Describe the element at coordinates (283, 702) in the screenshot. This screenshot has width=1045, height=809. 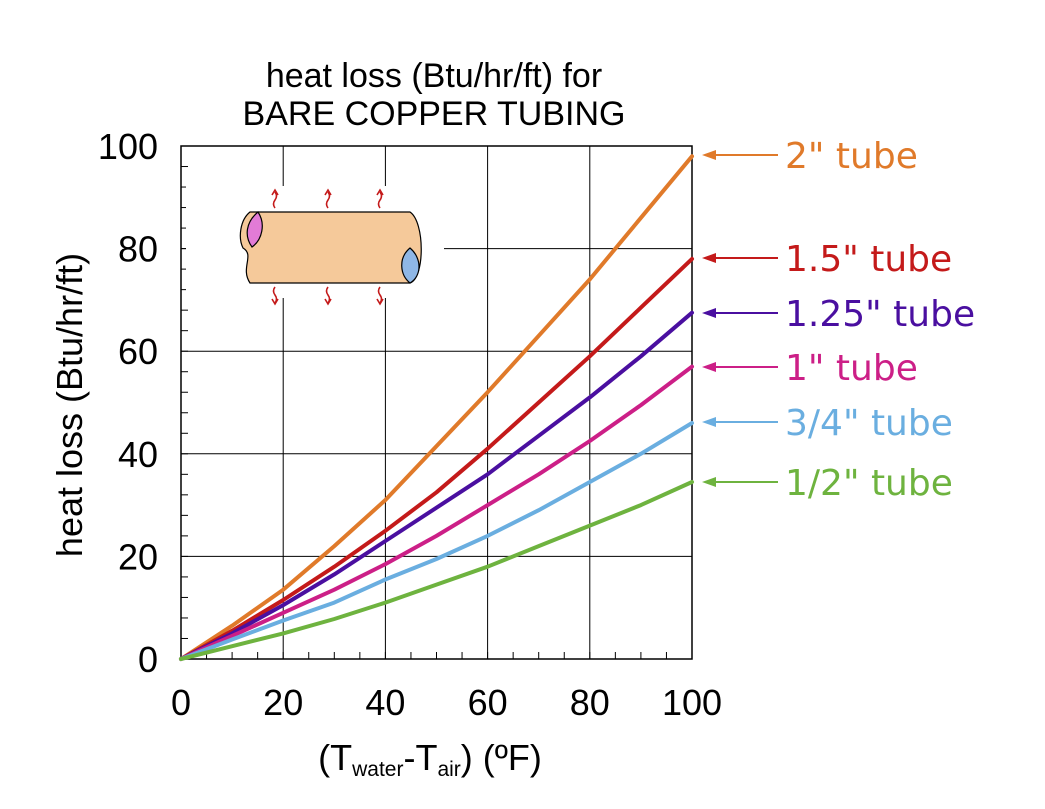
I see `x-tick-label-1: 20` at that location.